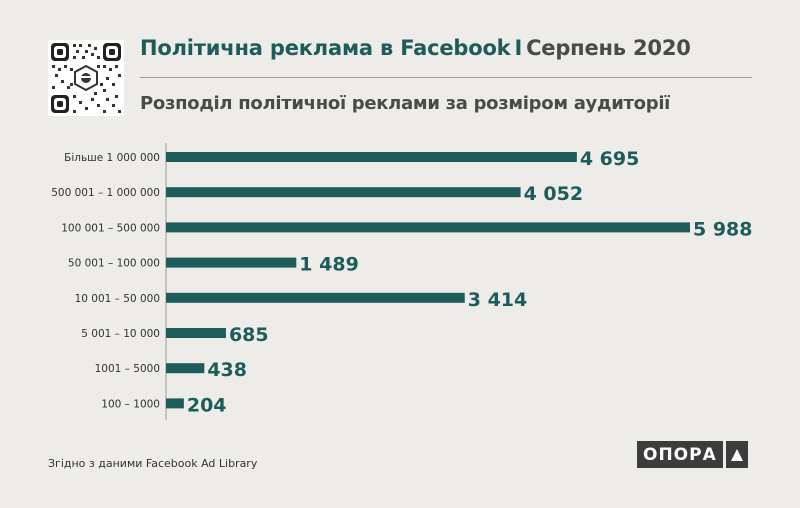  I want to click on opora-logo: ОПОРА, so click(692, 454).